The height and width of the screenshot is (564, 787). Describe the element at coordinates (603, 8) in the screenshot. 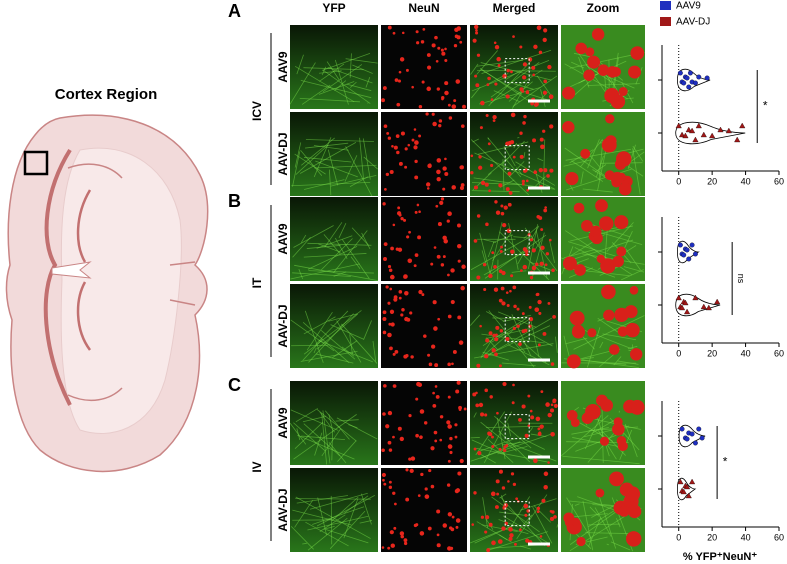

I see `column-header: Zoom` at that location.